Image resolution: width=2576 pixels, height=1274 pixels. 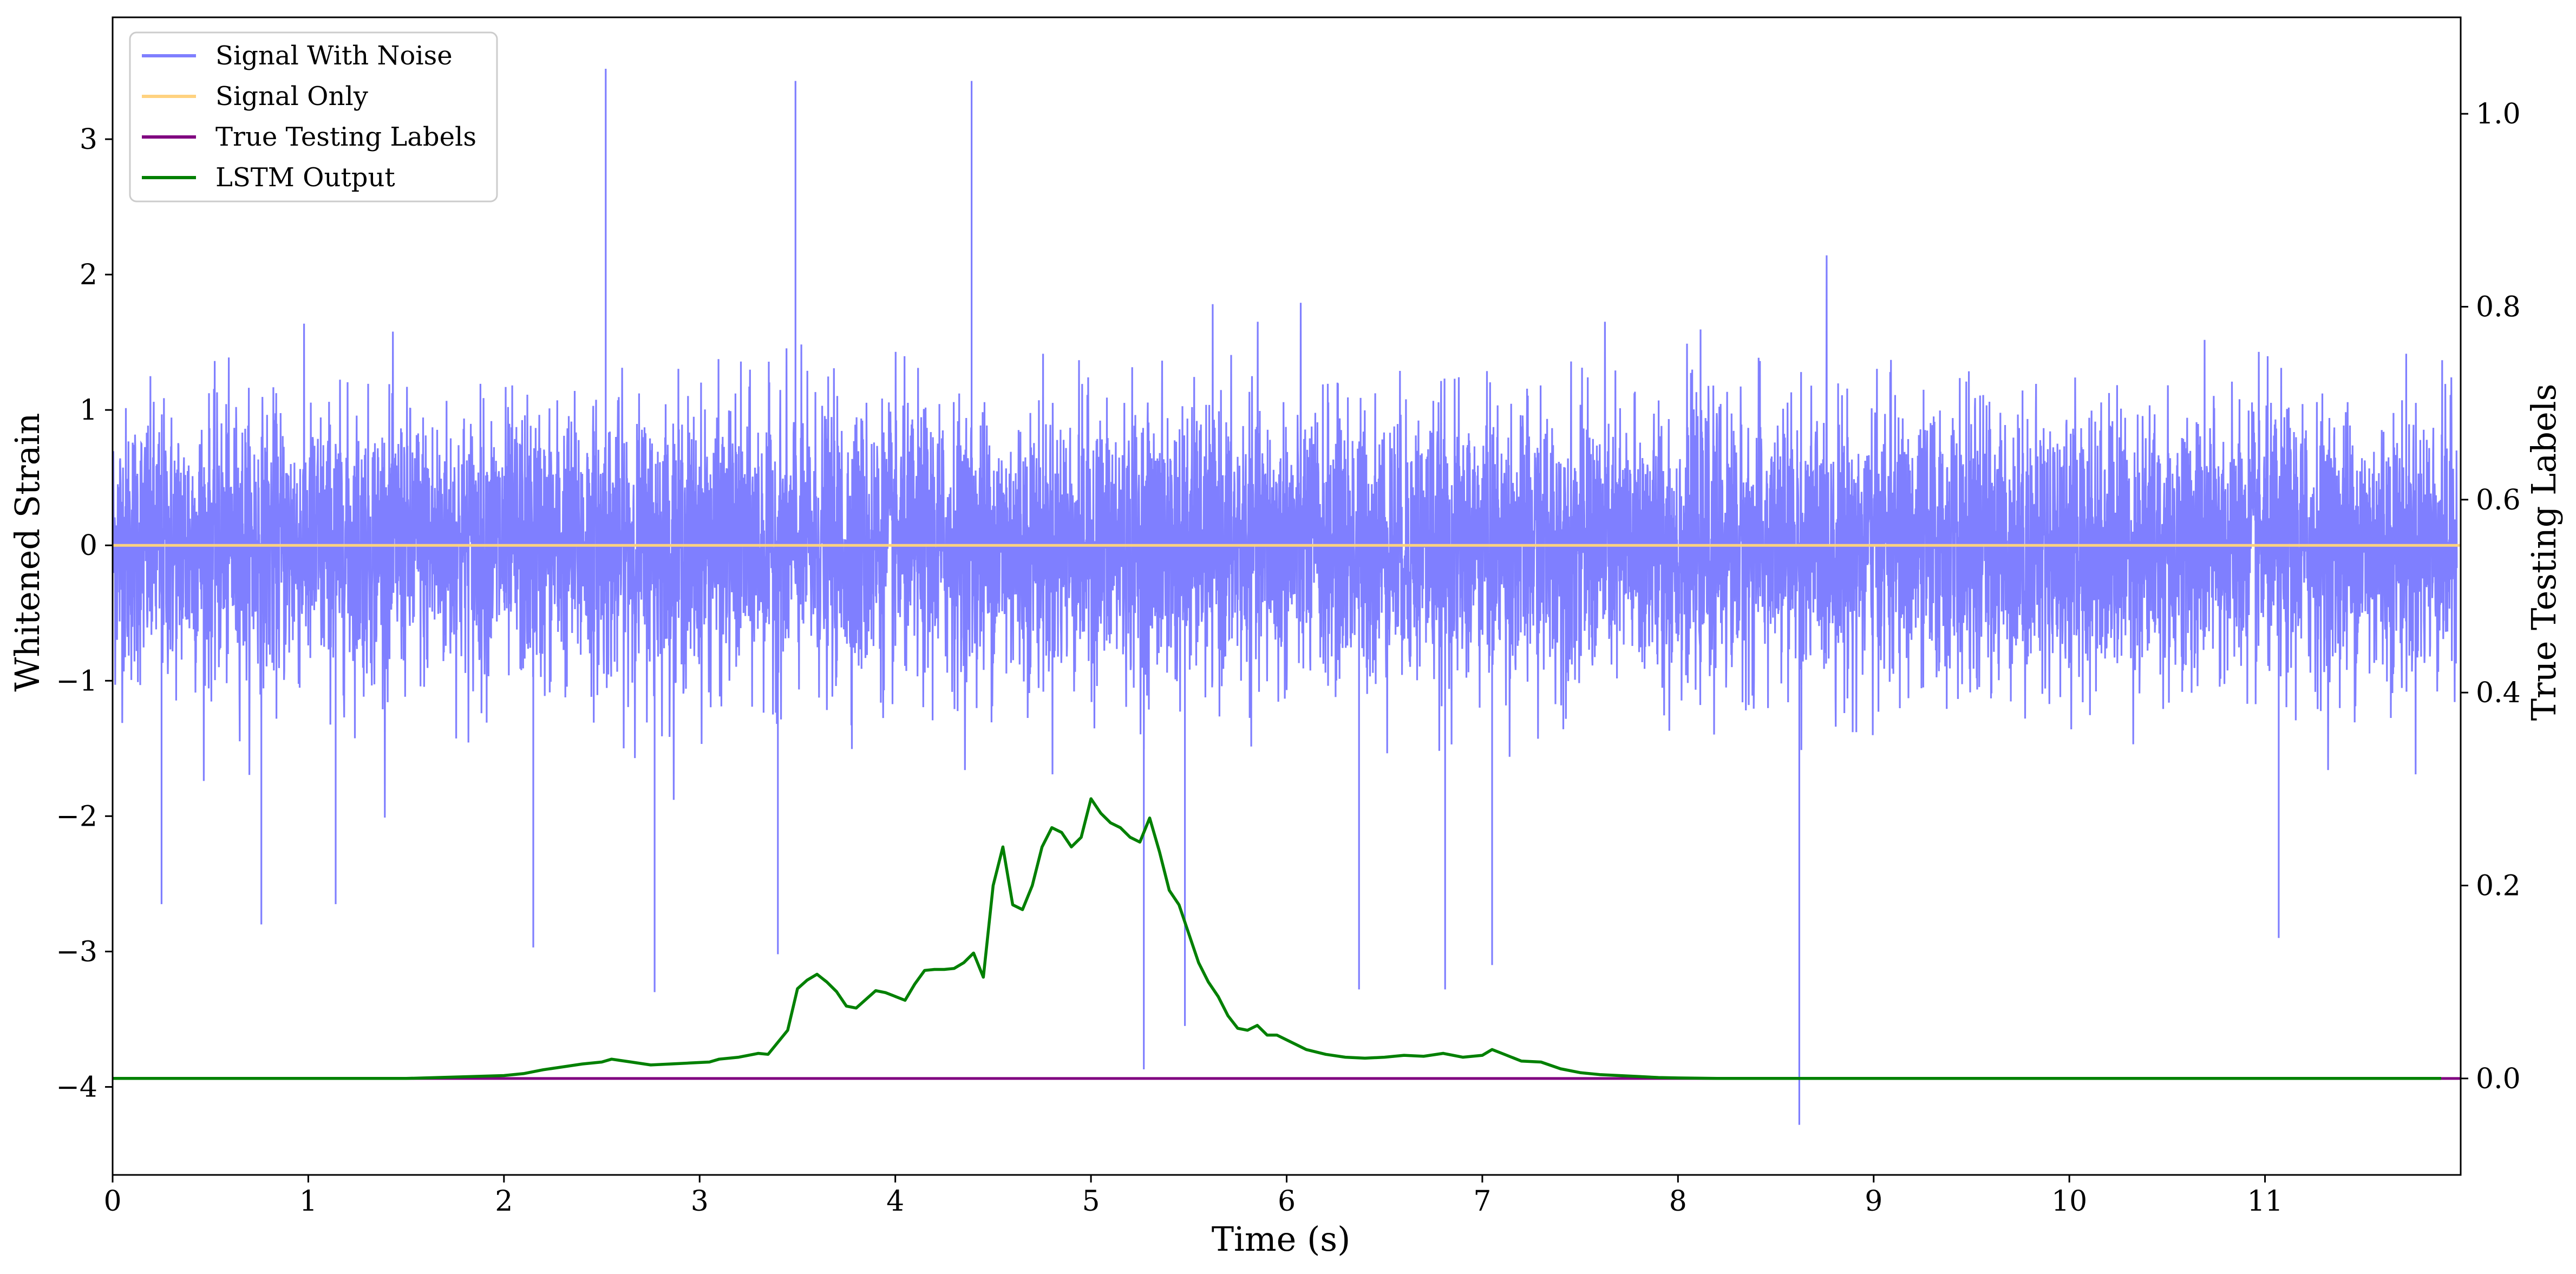 What do you see at coordinates (1193, 1196) in the screenshot?
I see `x-axis-ticks: 0 1 2 3 4 5 6 7 8 9 10 11` at bounding box center [1193, 1196].